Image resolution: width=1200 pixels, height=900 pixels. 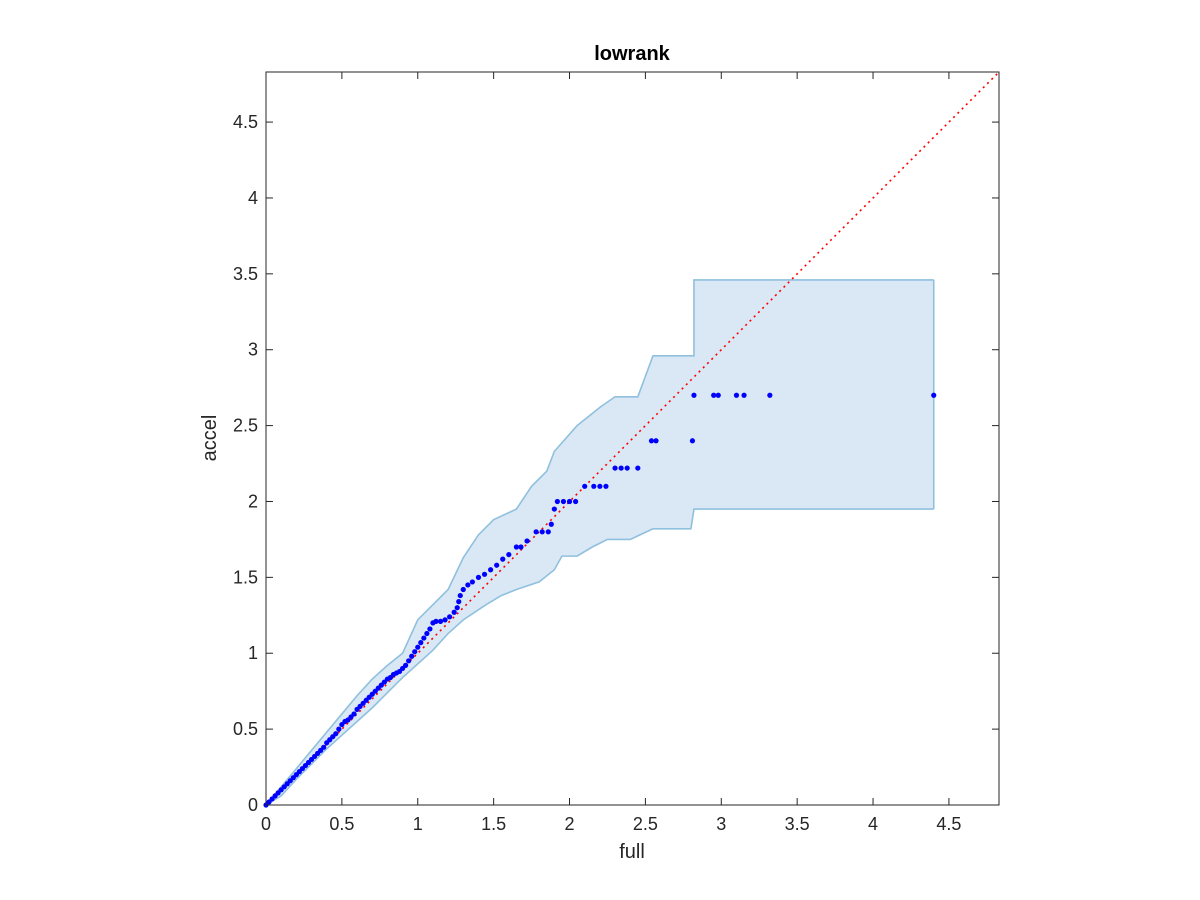 What do you see at coordinates (245, 729) in the screenshot?
I see `y-tick-label: 0.5` at bounding box center [245, 729].